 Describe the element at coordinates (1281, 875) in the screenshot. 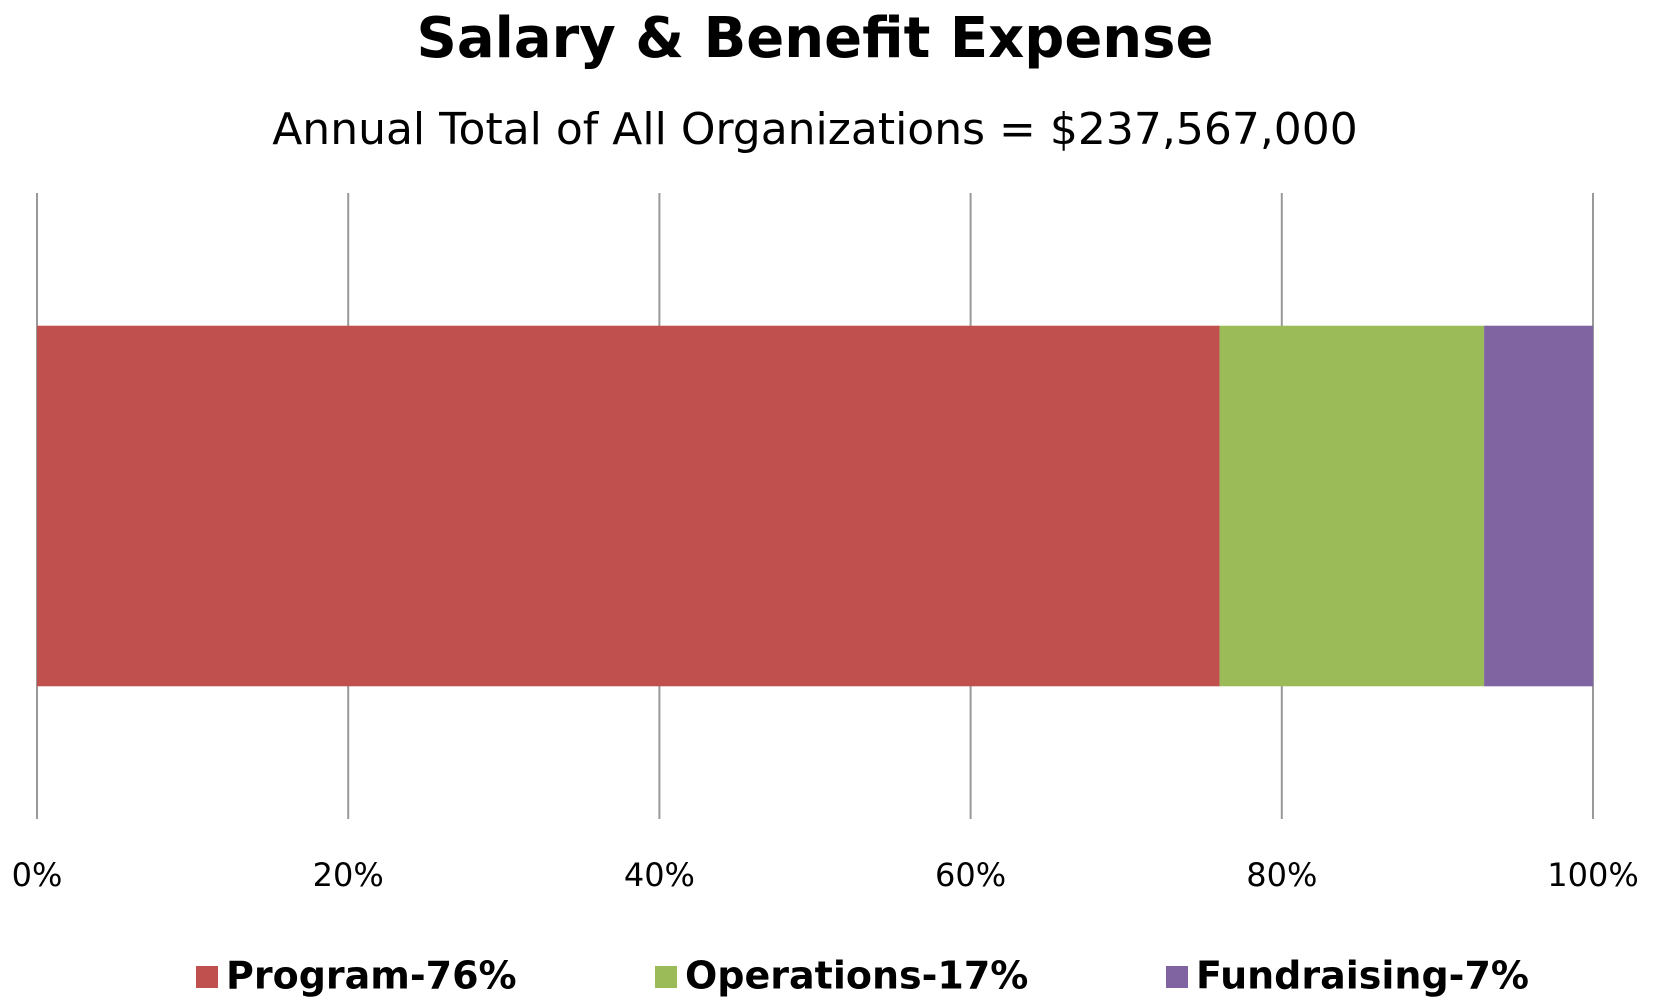

I see `x-tick-label: 80%` at that location.